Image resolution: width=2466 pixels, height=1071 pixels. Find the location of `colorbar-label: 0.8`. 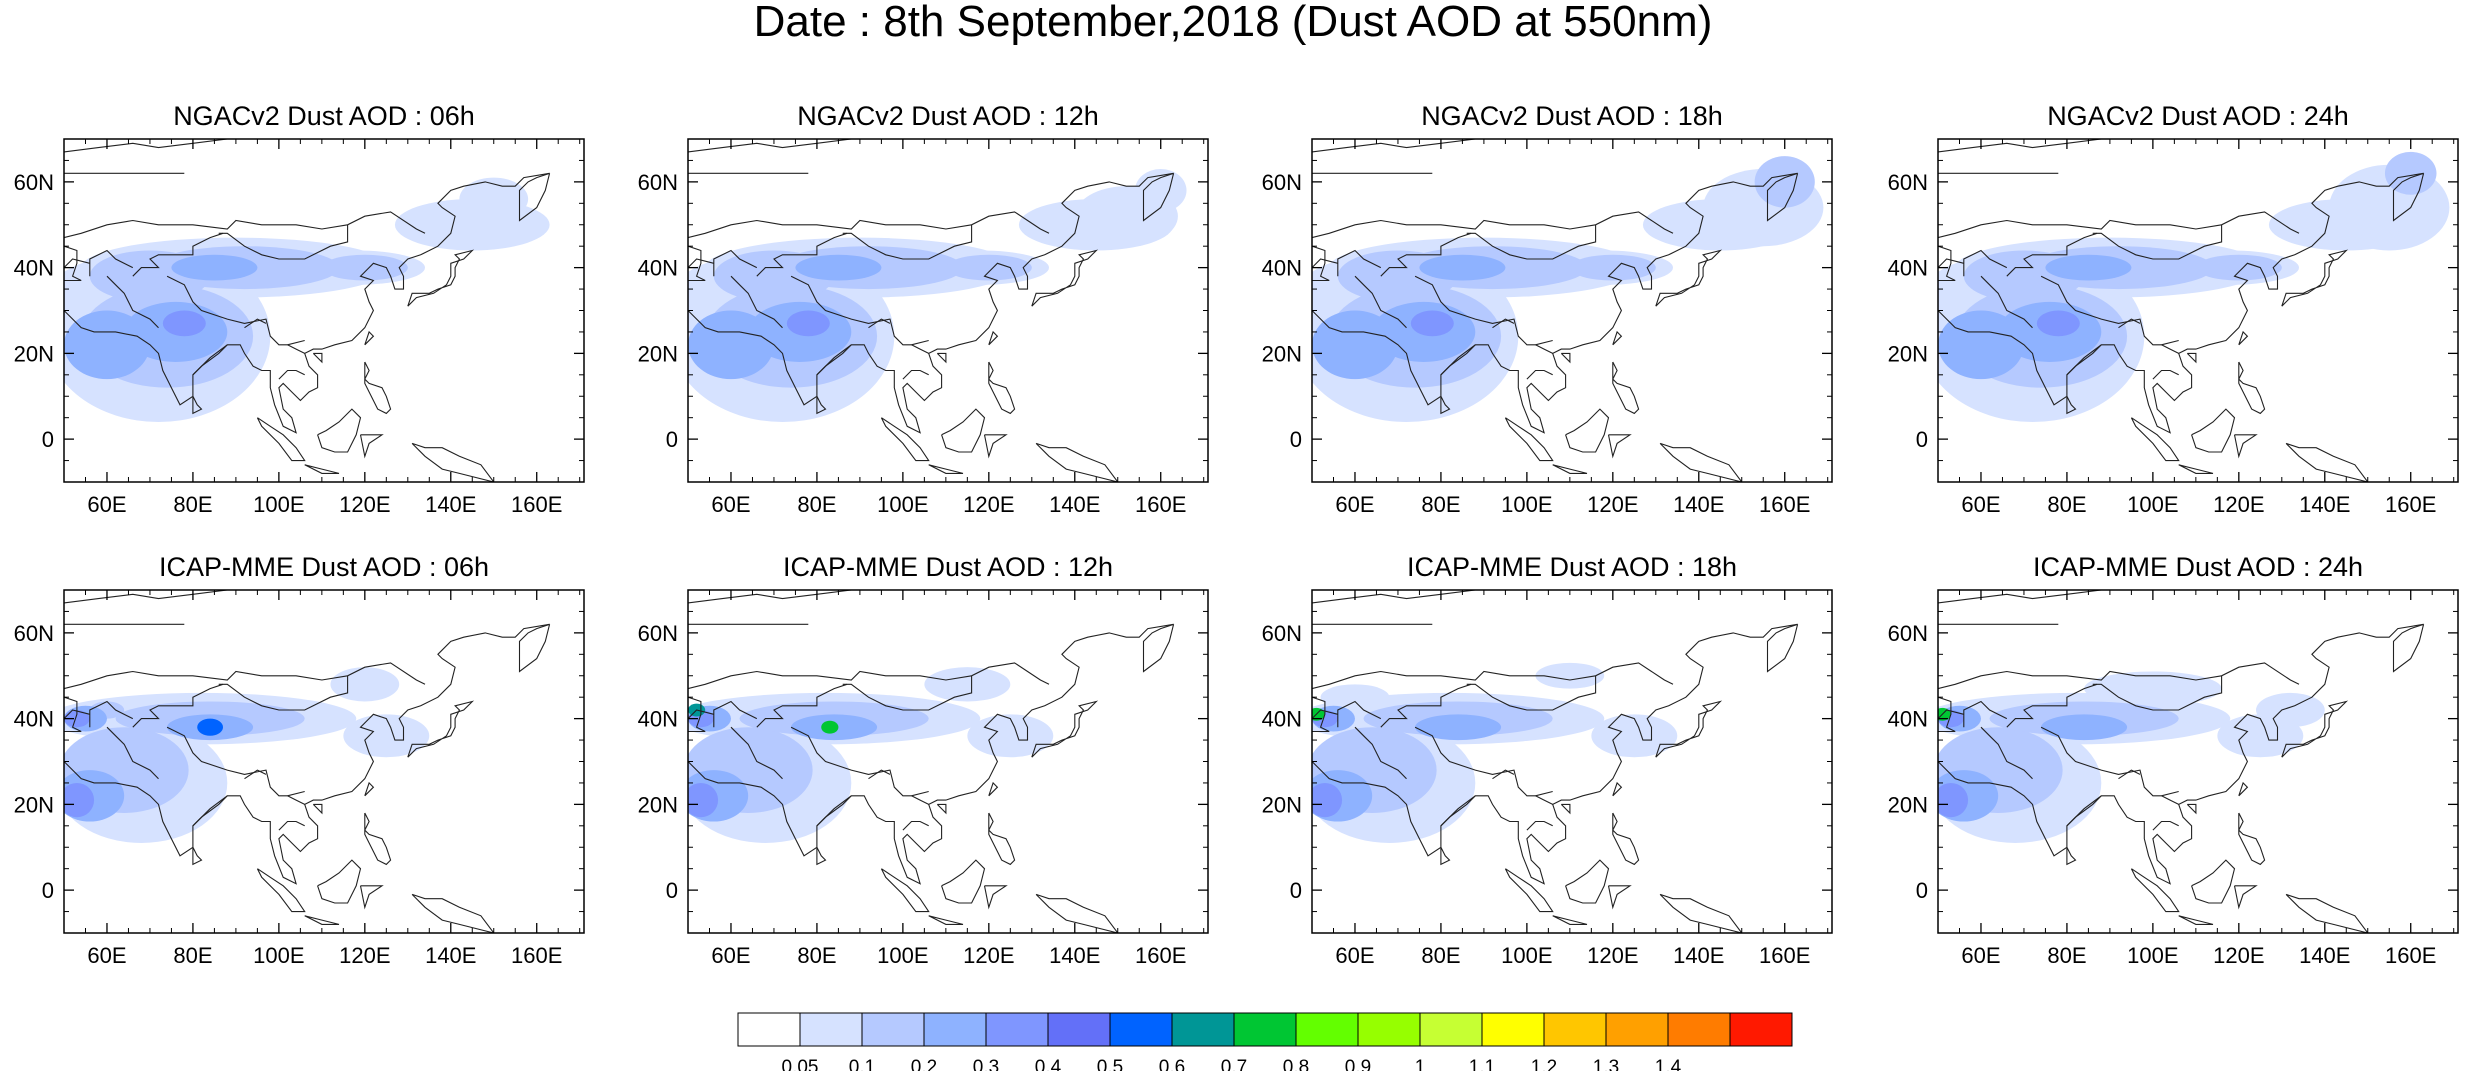

colorbar-label: 0.8 is located at coordinates (1296, 1064).